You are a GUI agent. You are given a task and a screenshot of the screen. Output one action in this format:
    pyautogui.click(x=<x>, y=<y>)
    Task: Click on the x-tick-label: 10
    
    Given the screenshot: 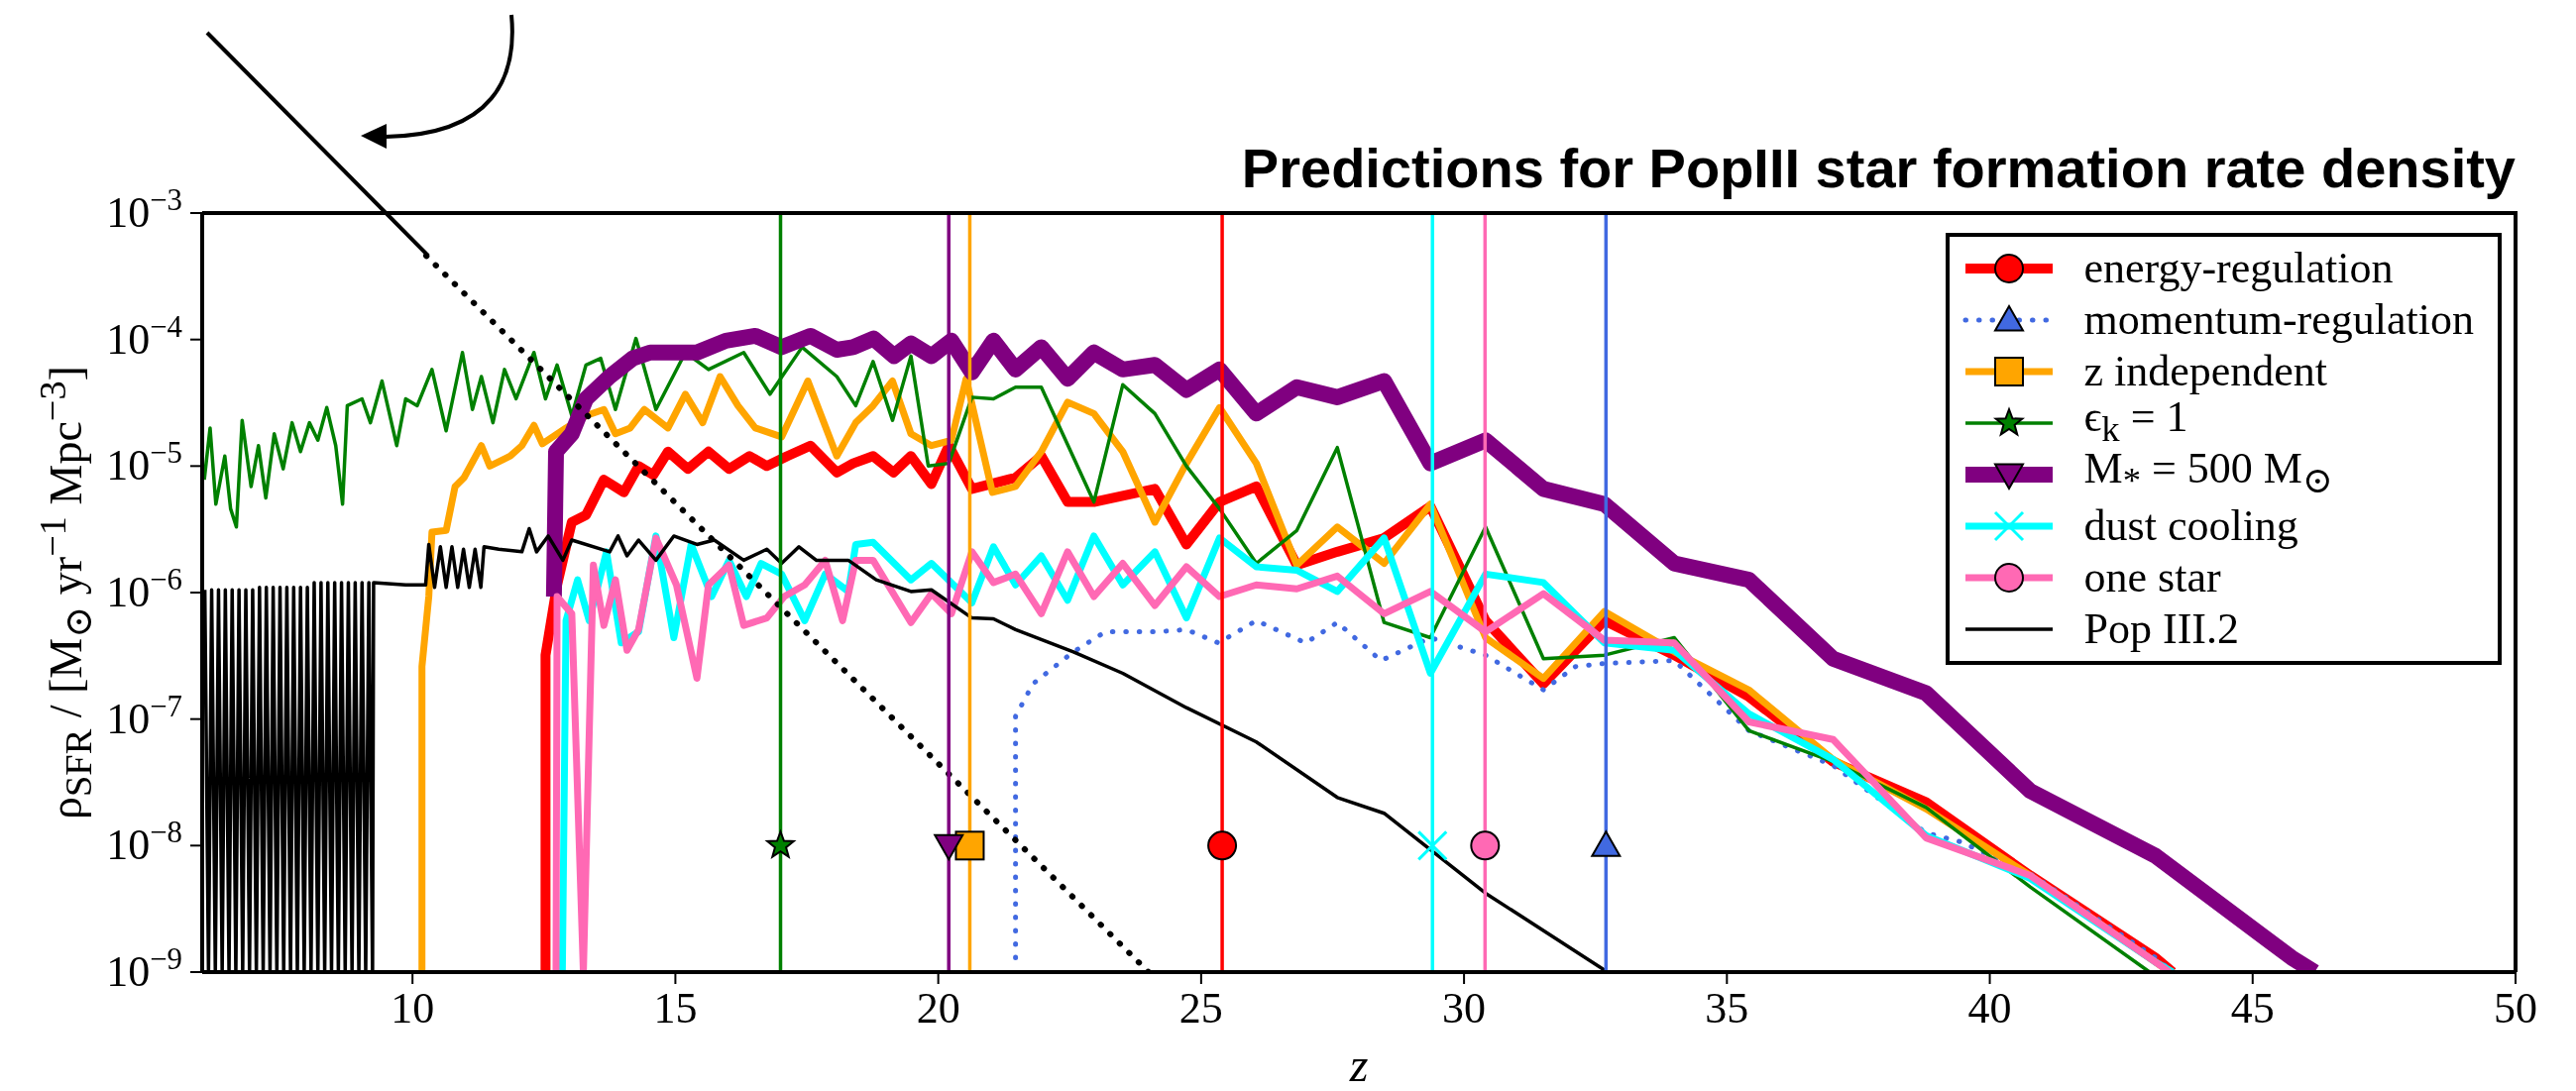 What is the action you would take?
    pyautogui.click(x=413, y=1009)
    